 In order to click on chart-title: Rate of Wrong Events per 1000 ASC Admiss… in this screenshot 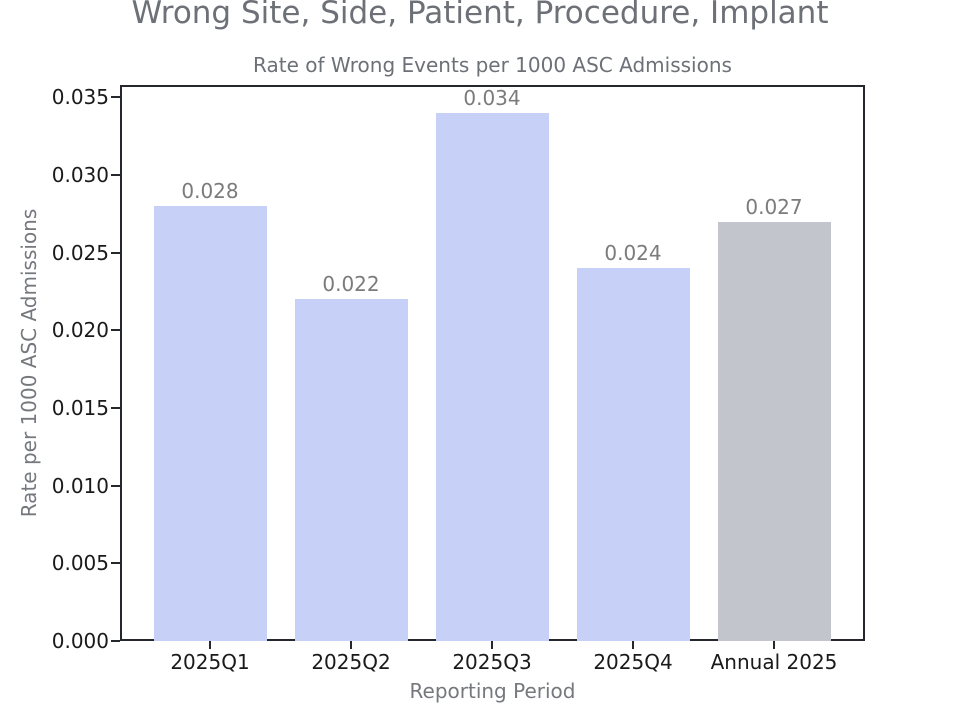, I will do `click(492, 65)`.